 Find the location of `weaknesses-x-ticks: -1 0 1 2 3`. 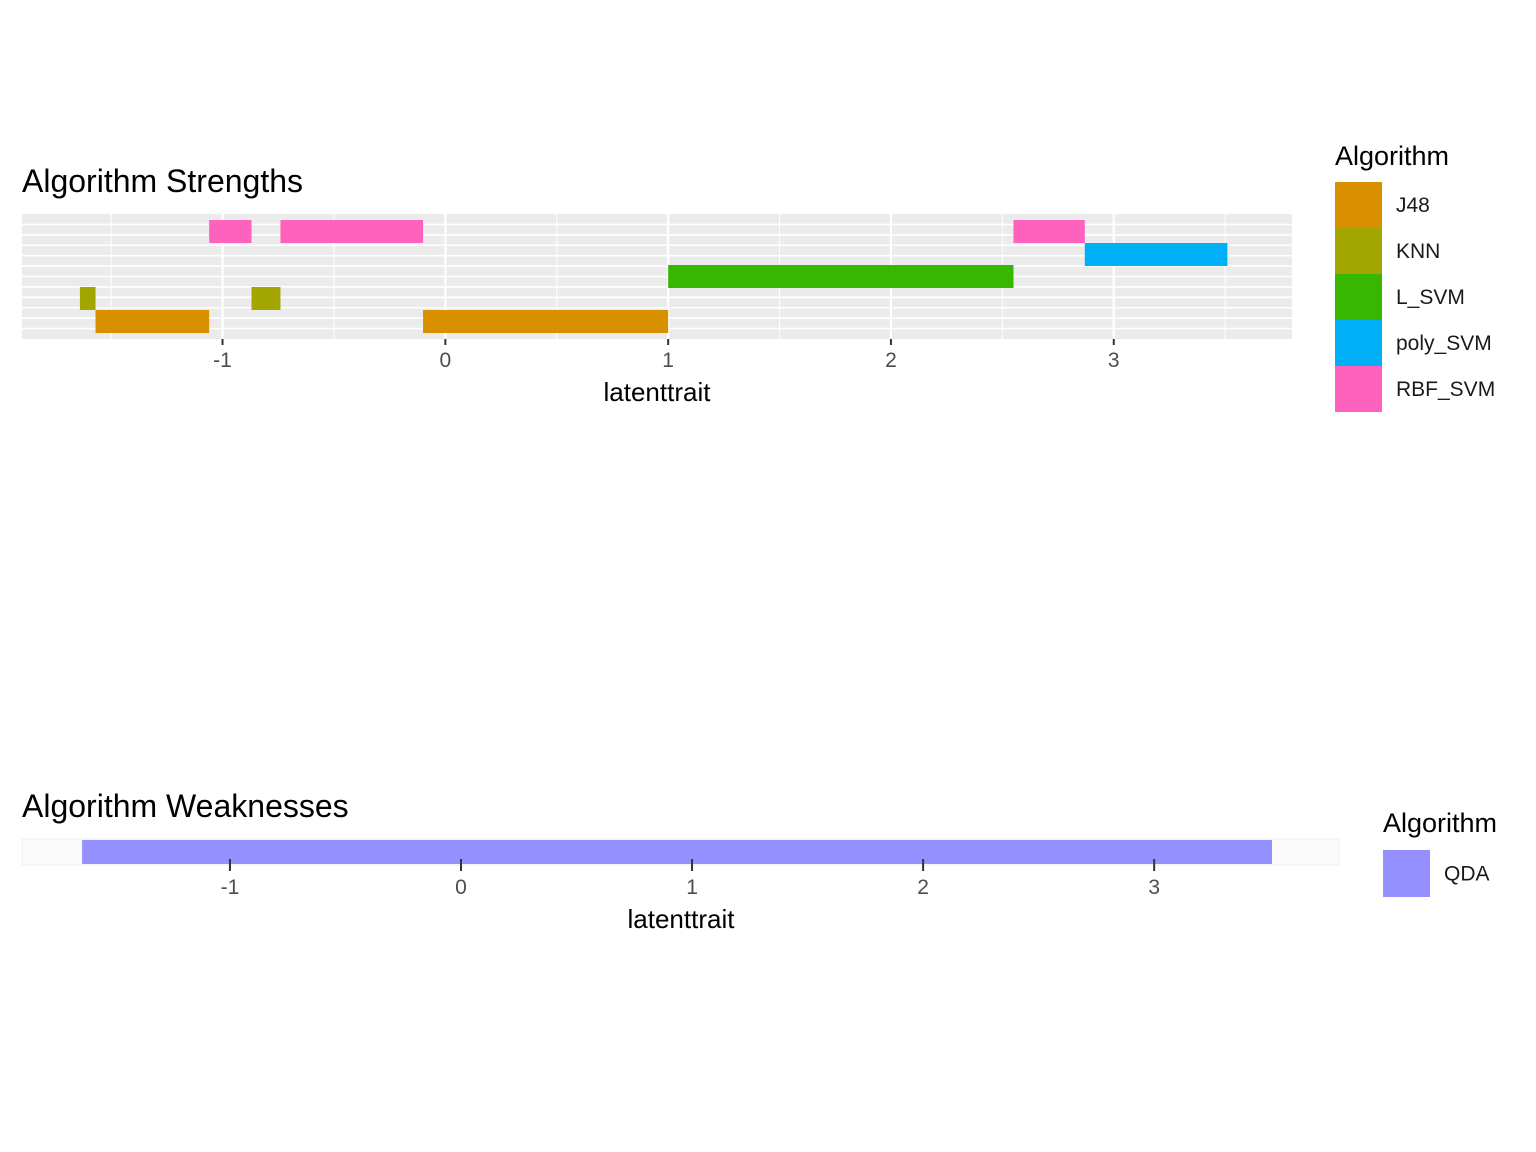

weaknesses-x-ticks: -1 0 1 2 3 is located at coordinates (690, 879).